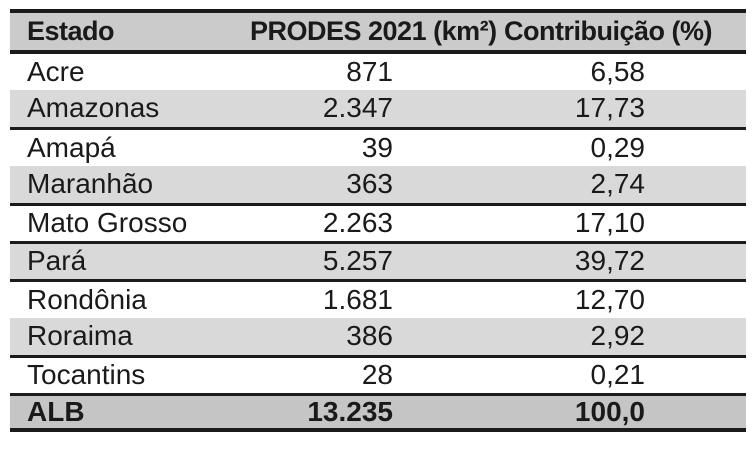 The image size is (754, 471). What do you see at coordinates (360, 338) in the screenshot?
I see `cell-prodes-km2: 386` at bounding box center [360, 338].